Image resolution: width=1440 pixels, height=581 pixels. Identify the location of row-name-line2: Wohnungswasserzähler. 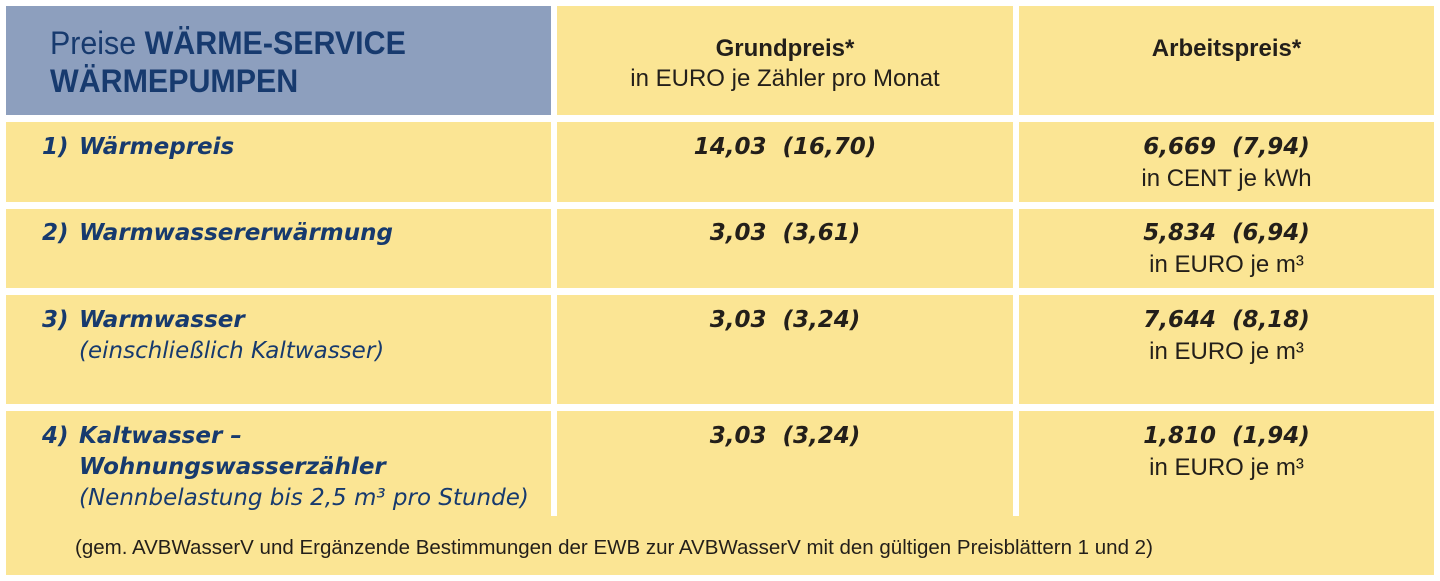
(232, 467).